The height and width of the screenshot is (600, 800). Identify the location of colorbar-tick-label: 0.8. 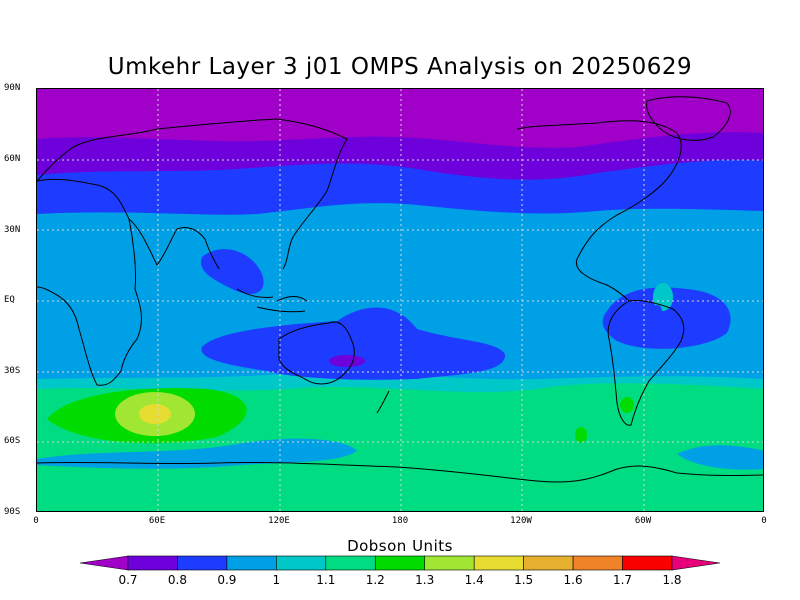
(177, 580).